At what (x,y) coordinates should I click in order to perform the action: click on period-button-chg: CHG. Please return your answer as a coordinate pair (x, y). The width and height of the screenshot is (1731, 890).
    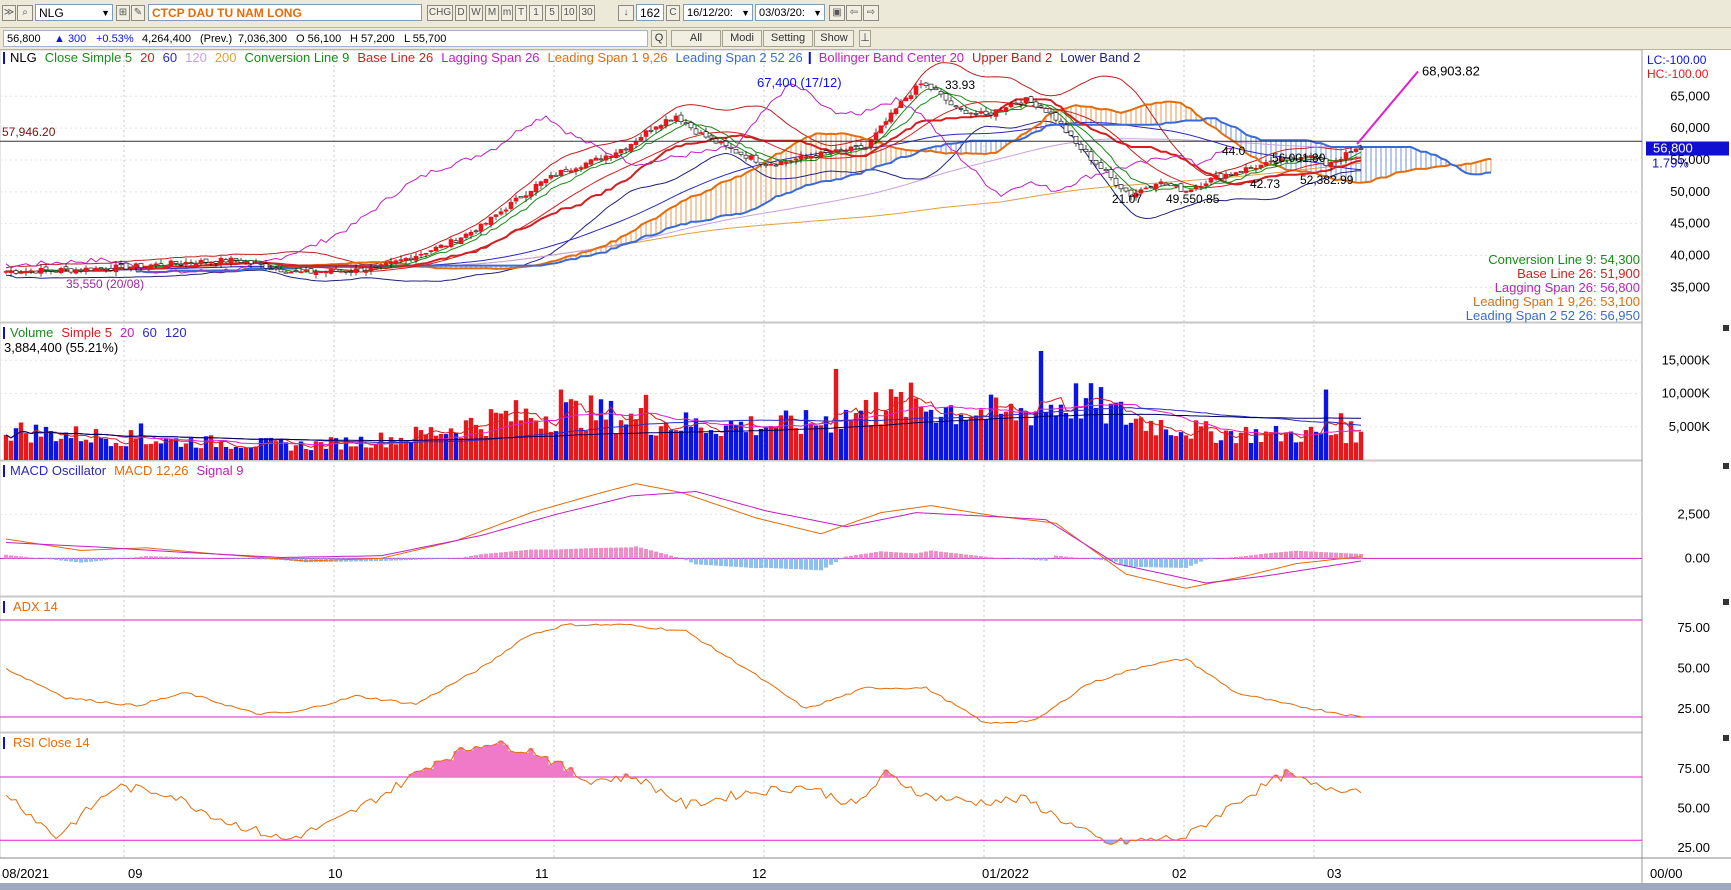
    Looking at the image, I should click on (440, 13).